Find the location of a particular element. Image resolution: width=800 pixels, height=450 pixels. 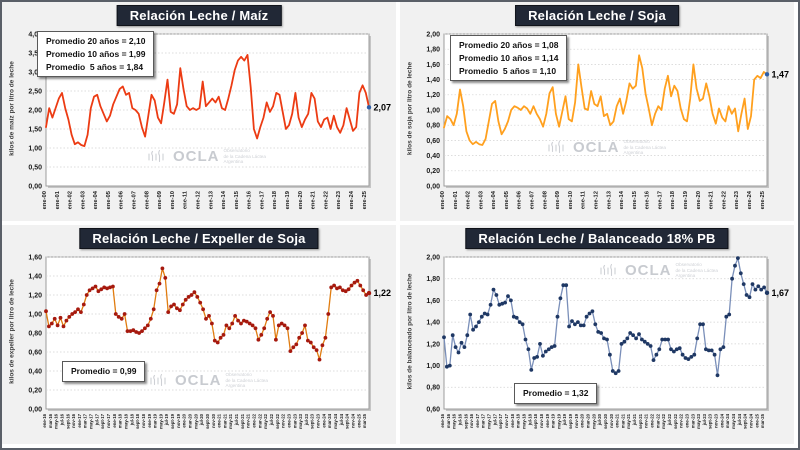

svg-text: ene-23 is located at coordinates (686, 420).